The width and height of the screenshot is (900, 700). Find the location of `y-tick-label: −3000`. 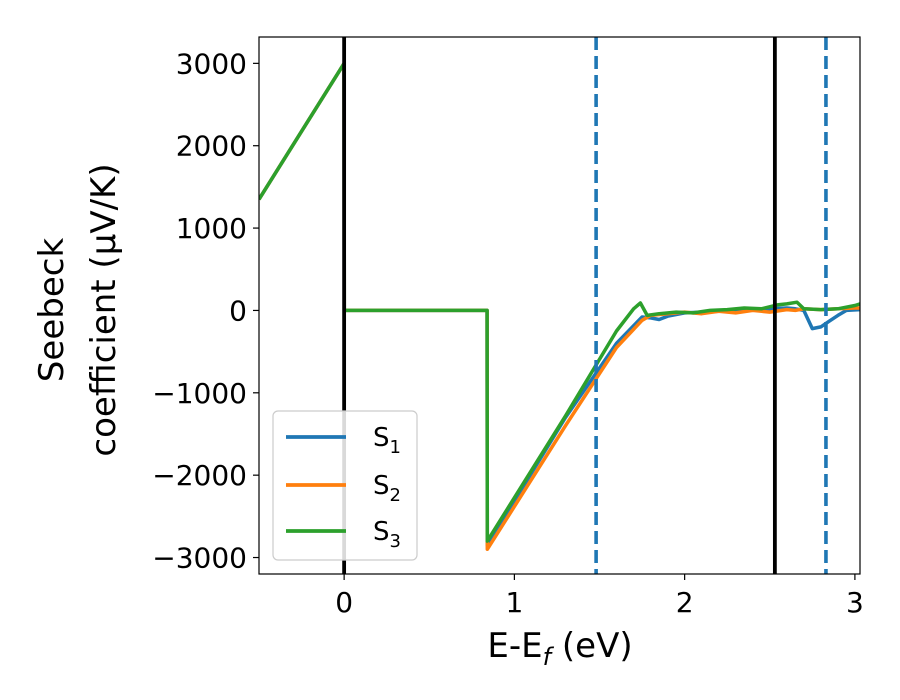

y-tick-label: −3000 is located at coordinates (199, 558).